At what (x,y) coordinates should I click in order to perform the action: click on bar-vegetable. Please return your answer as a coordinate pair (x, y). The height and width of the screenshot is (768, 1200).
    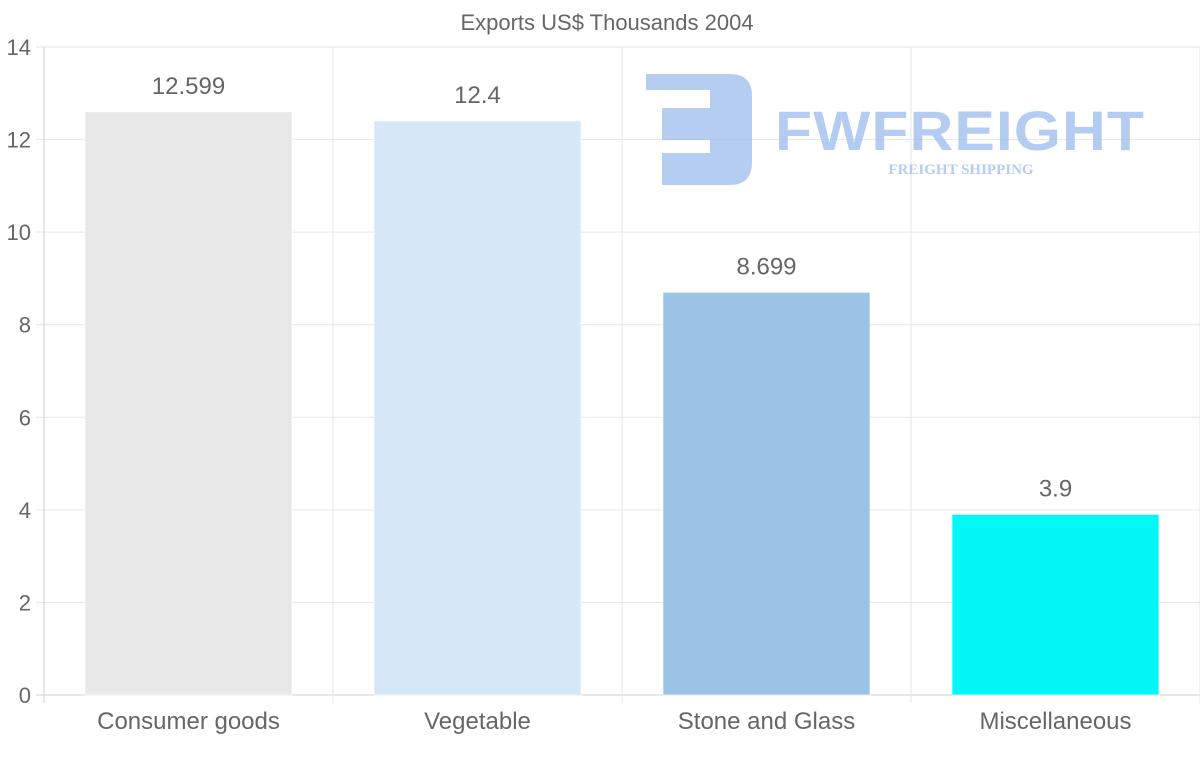
    Looking at the image, I should click on (477, 408).